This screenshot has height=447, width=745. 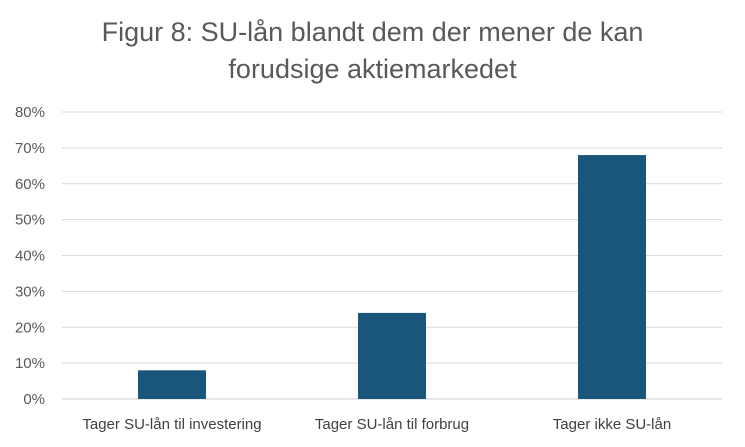 I want to click on y-tick-label: 0%, so click(x=34, y=399).